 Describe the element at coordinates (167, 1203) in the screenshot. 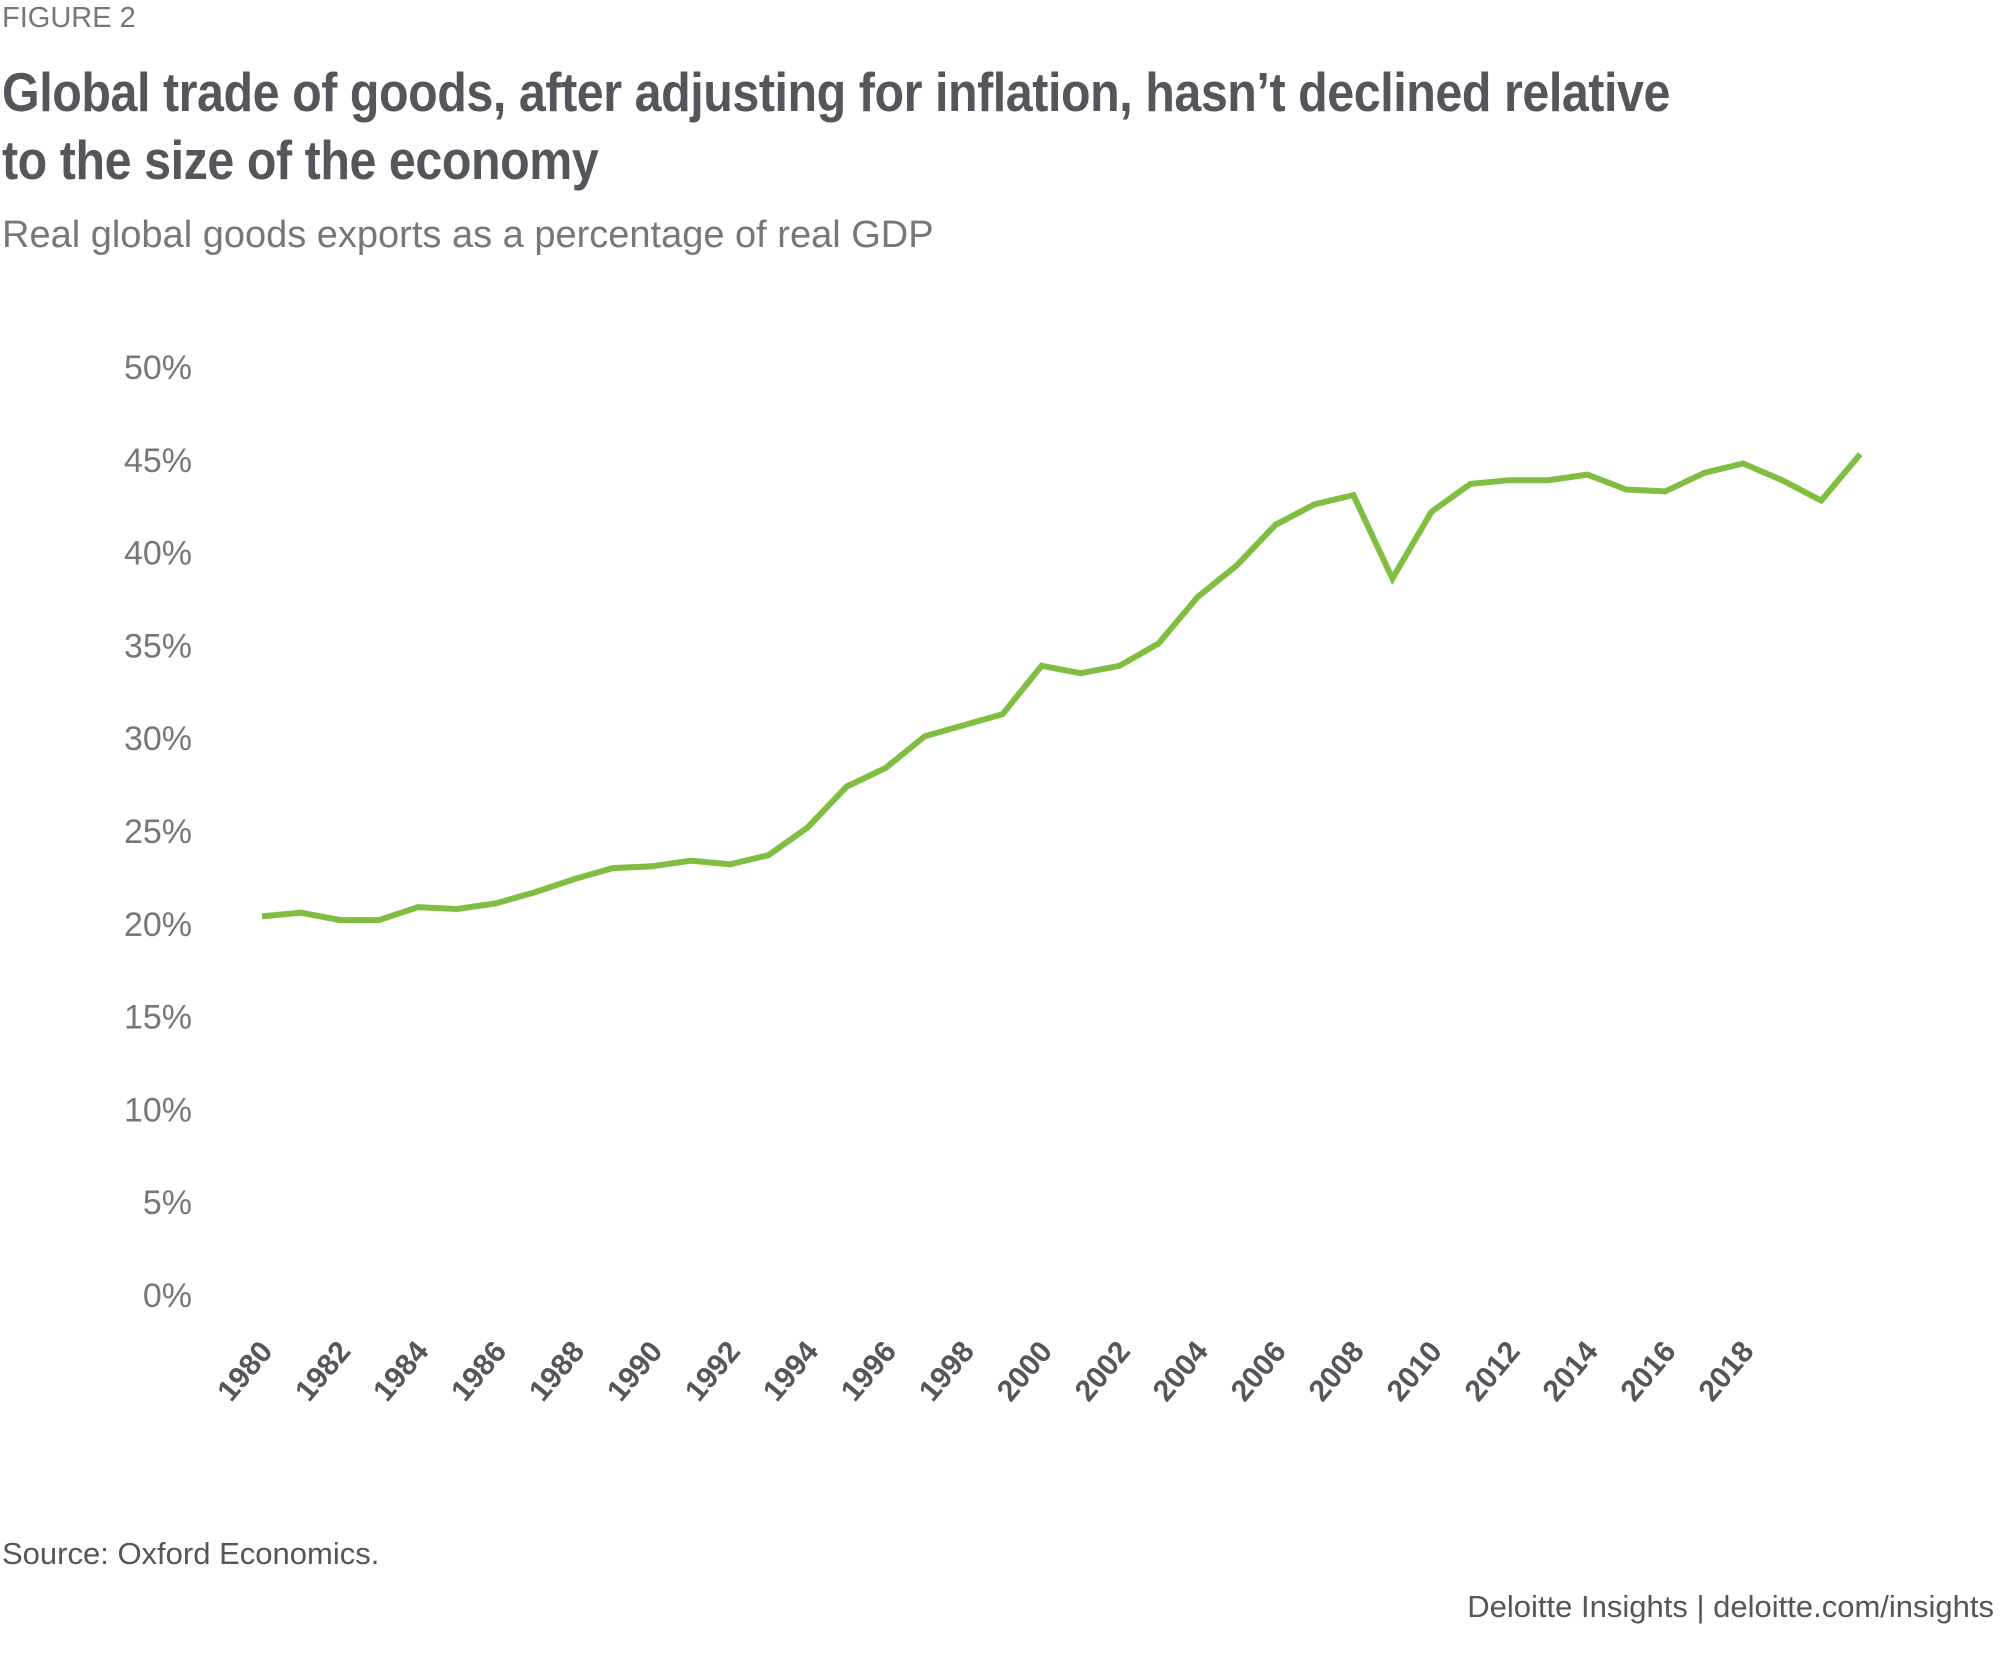

I see `y-tick-label: 5%` at that location.